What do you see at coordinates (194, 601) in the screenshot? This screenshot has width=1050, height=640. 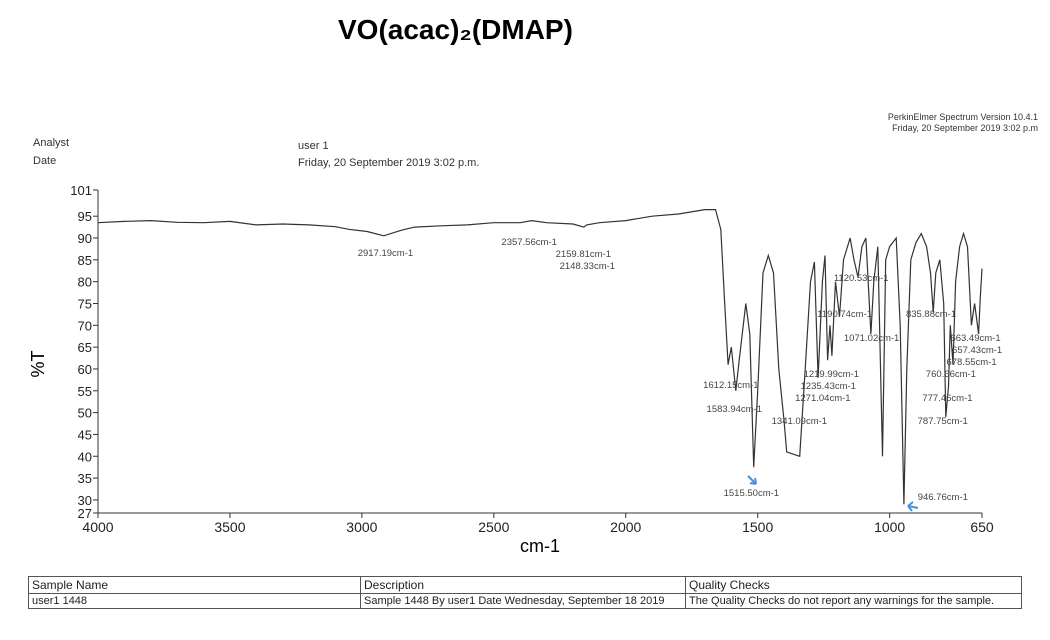 I see `table-cell: user1 1448` at bounding box center [194, 601].